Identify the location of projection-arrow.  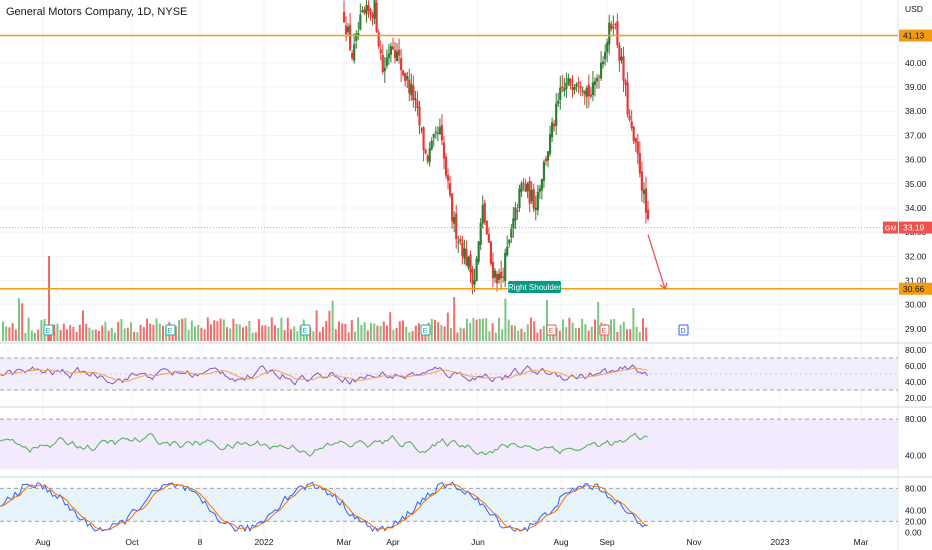
(656, 261).